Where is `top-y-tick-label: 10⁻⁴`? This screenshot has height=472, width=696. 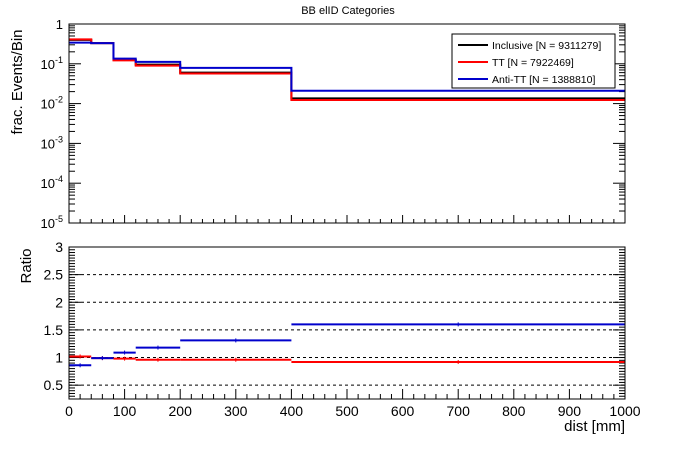
top-y-tick-label: 10⁻⁴ is located at coordinates (52, 182).